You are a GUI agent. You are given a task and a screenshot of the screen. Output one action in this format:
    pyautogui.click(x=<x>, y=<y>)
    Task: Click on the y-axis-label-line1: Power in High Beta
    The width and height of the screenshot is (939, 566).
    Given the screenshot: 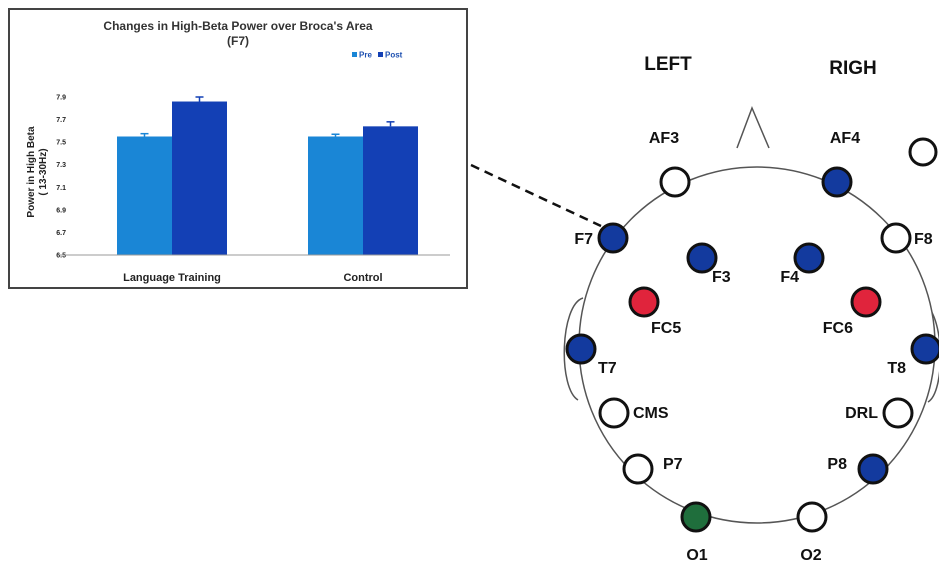 What is the action you would take?
    pyautogui.click(x=31, y=172)
    